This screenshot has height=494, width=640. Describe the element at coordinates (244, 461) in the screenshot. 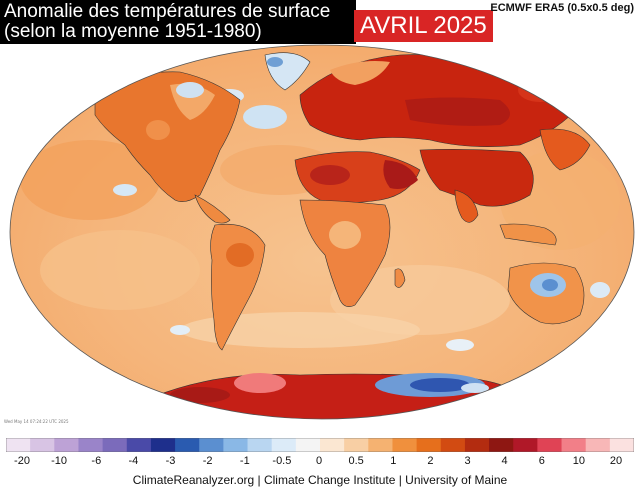

I see `colorbar-tick-label: -1` at that location.